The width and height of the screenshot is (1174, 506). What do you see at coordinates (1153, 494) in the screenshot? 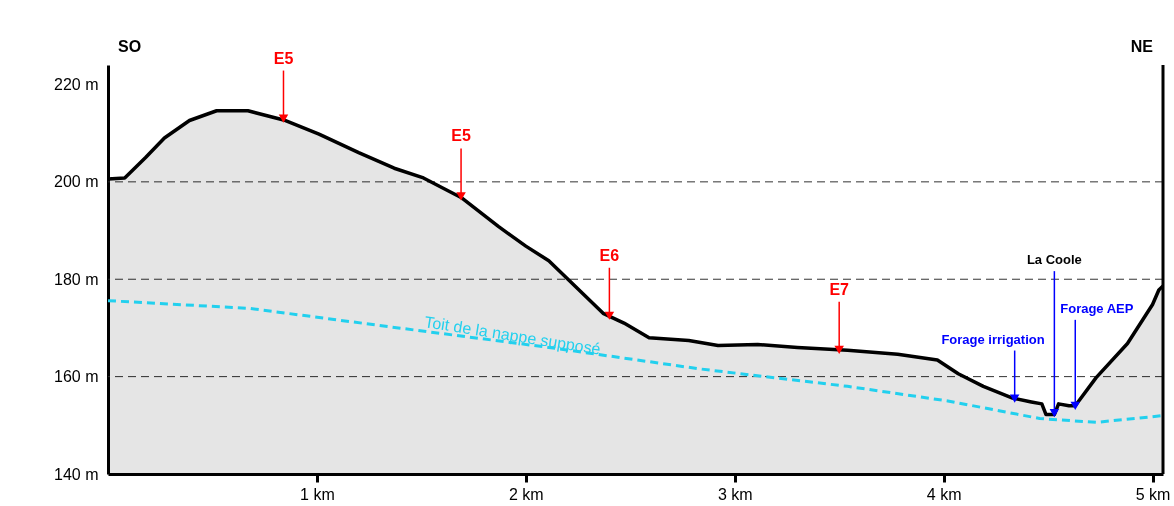
I see `x-tick-label: 5 km` at bounding box center [1153, 494].